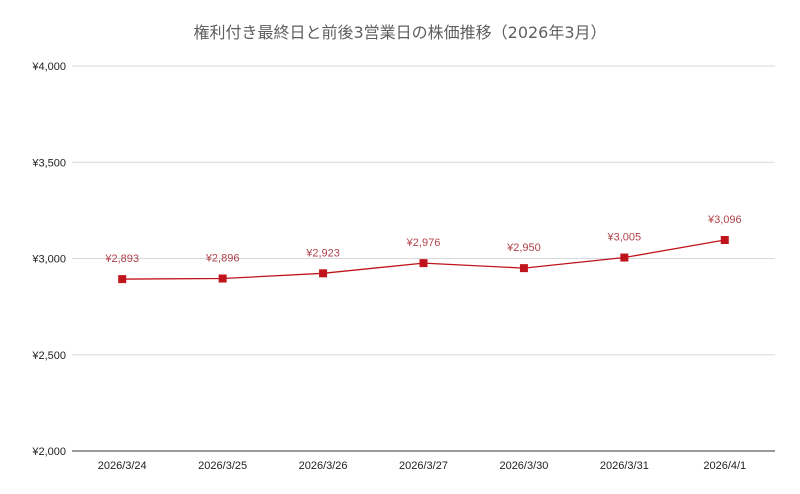 This screenshot has height=494, width=800. Describe the element at coordinates (724, 466) in the screenshot. I see `x-tick-label: 2026/4/1` at that location.